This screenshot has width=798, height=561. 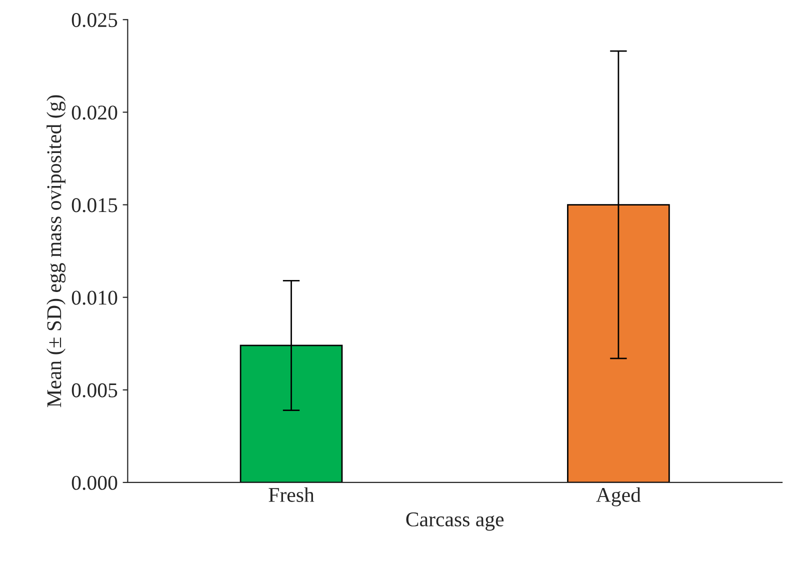 What do you see at coordinates (95, 205) in the screenshot?
I see `y-tick-label: 0.015` at bounding box center [95, 205].